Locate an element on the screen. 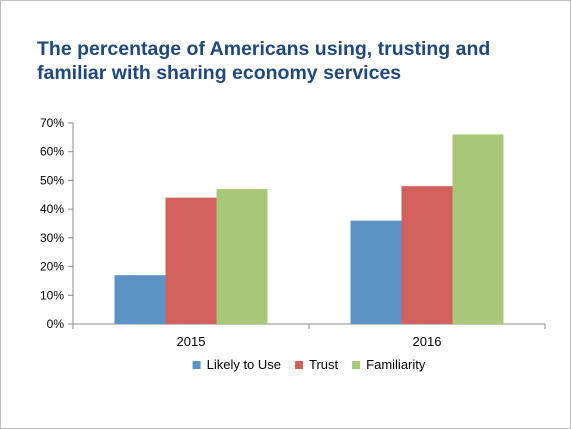  legend-label-trust: Trust is located at coordinates (324, 364).